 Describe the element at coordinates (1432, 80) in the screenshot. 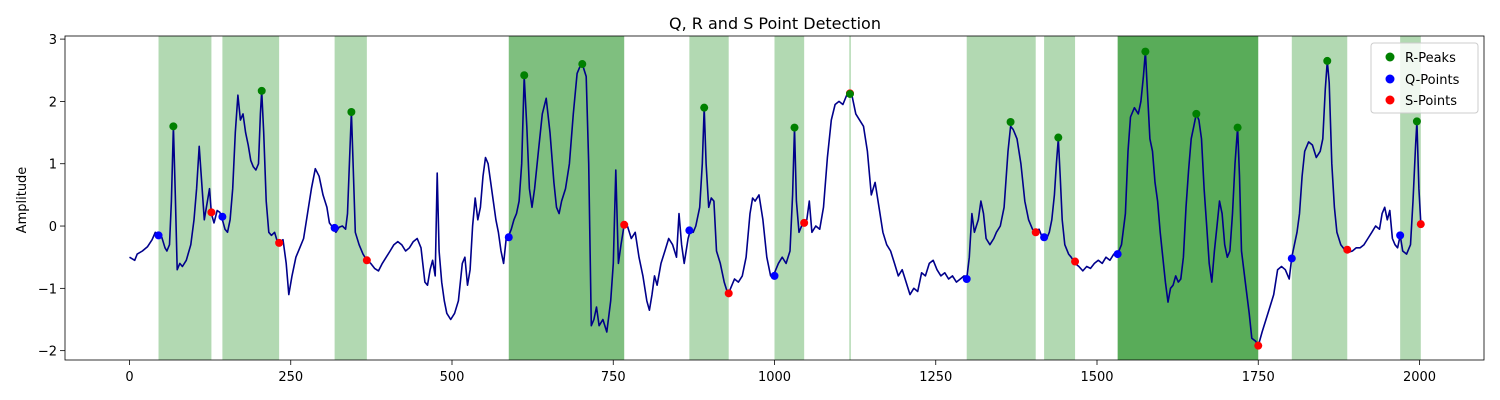

I see `legend-q-points-label: Q-Points` at that location.